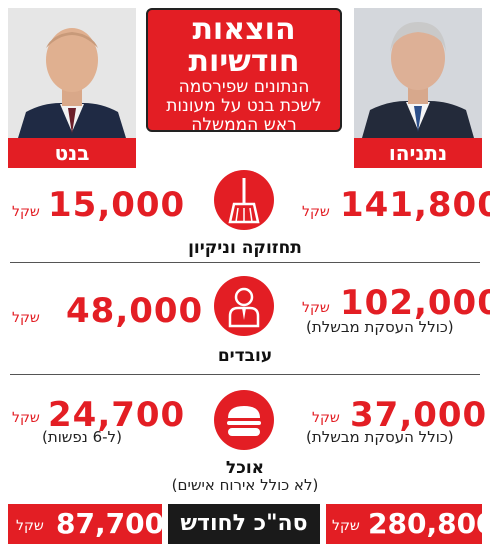 This screenshot has width=490, height=552. Describe the element at coordinates (244, 200) in the screenshot. I see `broom-icon` at that location.